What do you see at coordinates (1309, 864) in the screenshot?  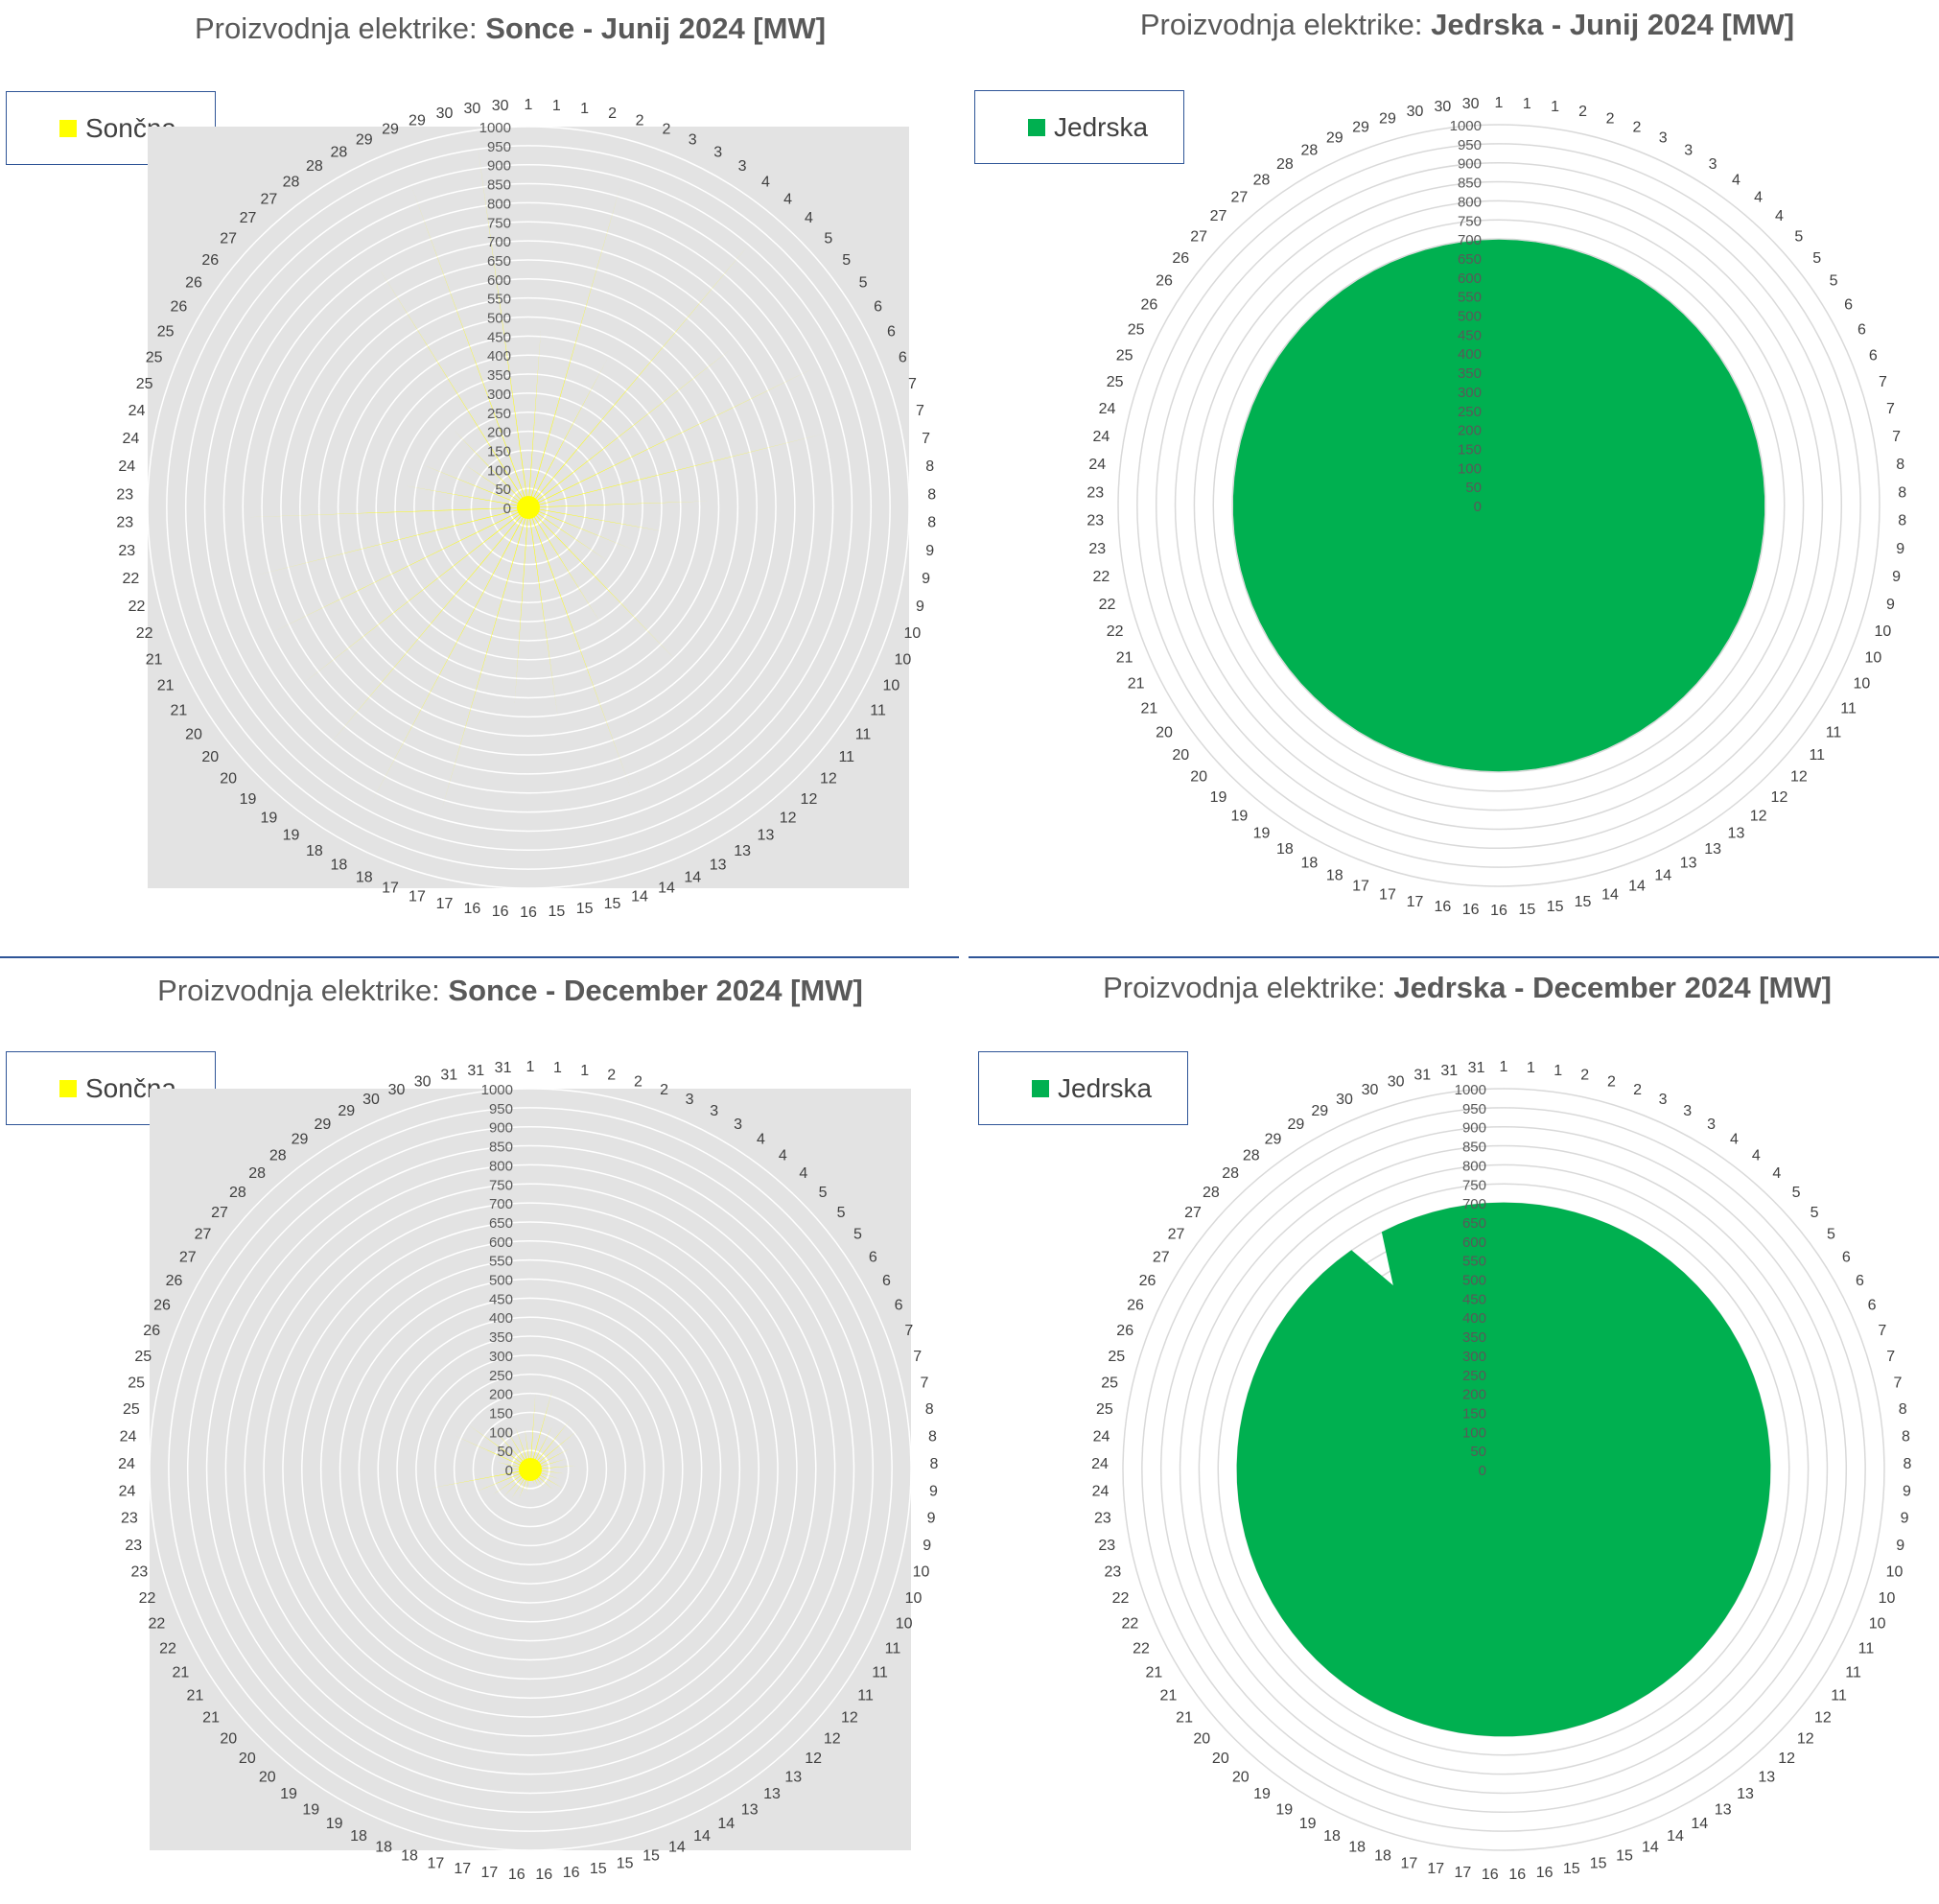 I see `category-label: 18` at bounding box center [1309, 864].